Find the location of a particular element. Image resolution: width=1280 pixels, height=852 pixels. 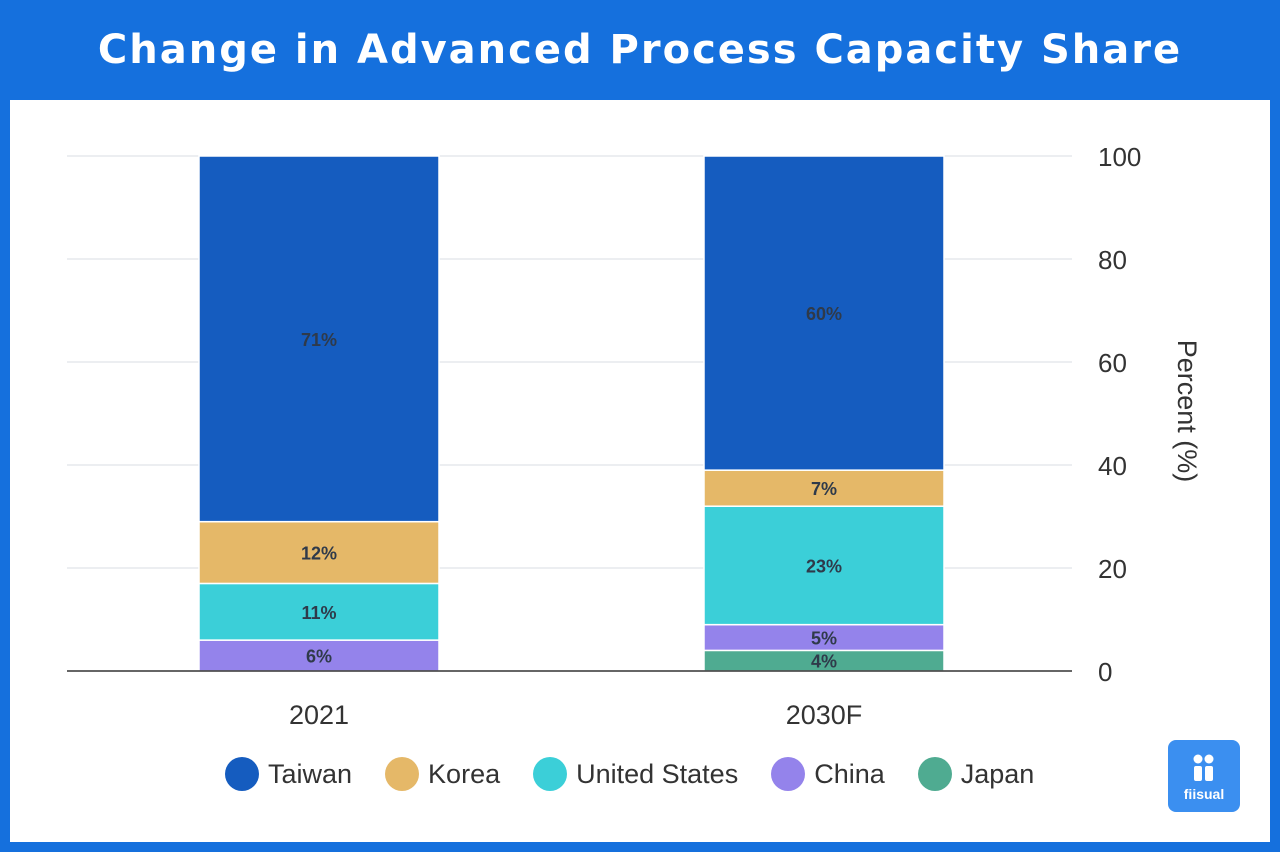

legend-label-united-states: United States is located at coordinates (657, 773).